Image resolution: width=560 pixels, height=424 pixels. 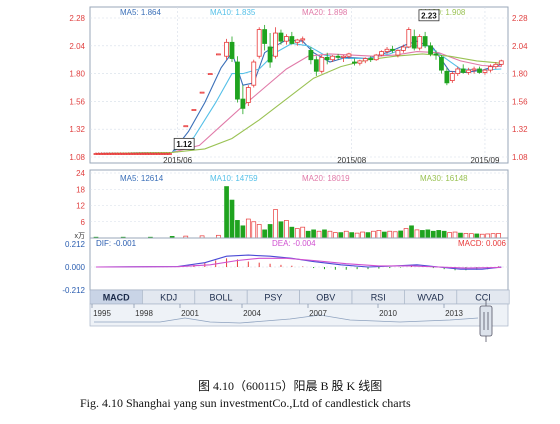 I want to click on tab-label-boll: BOLL, so click(x=220, y=298).